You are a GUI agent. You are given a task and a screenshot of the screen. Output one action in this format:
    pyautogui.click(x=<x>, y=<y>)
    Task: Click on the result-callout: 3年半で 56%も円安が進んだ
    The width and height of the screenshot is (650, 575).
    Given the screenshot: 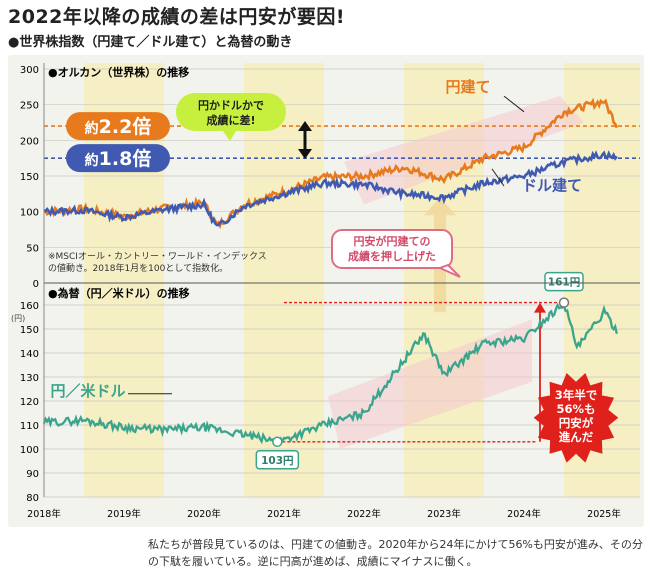 What is the action you would take?
    pyautogui.click(x=576, y=418)
    